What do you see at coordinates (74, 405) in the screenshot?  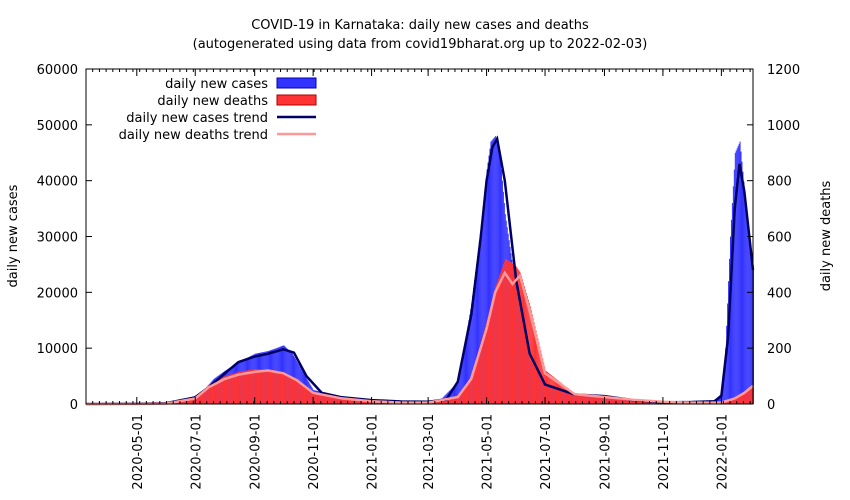 I see `y-tick-label: 0` at bounding box center [74, 405].